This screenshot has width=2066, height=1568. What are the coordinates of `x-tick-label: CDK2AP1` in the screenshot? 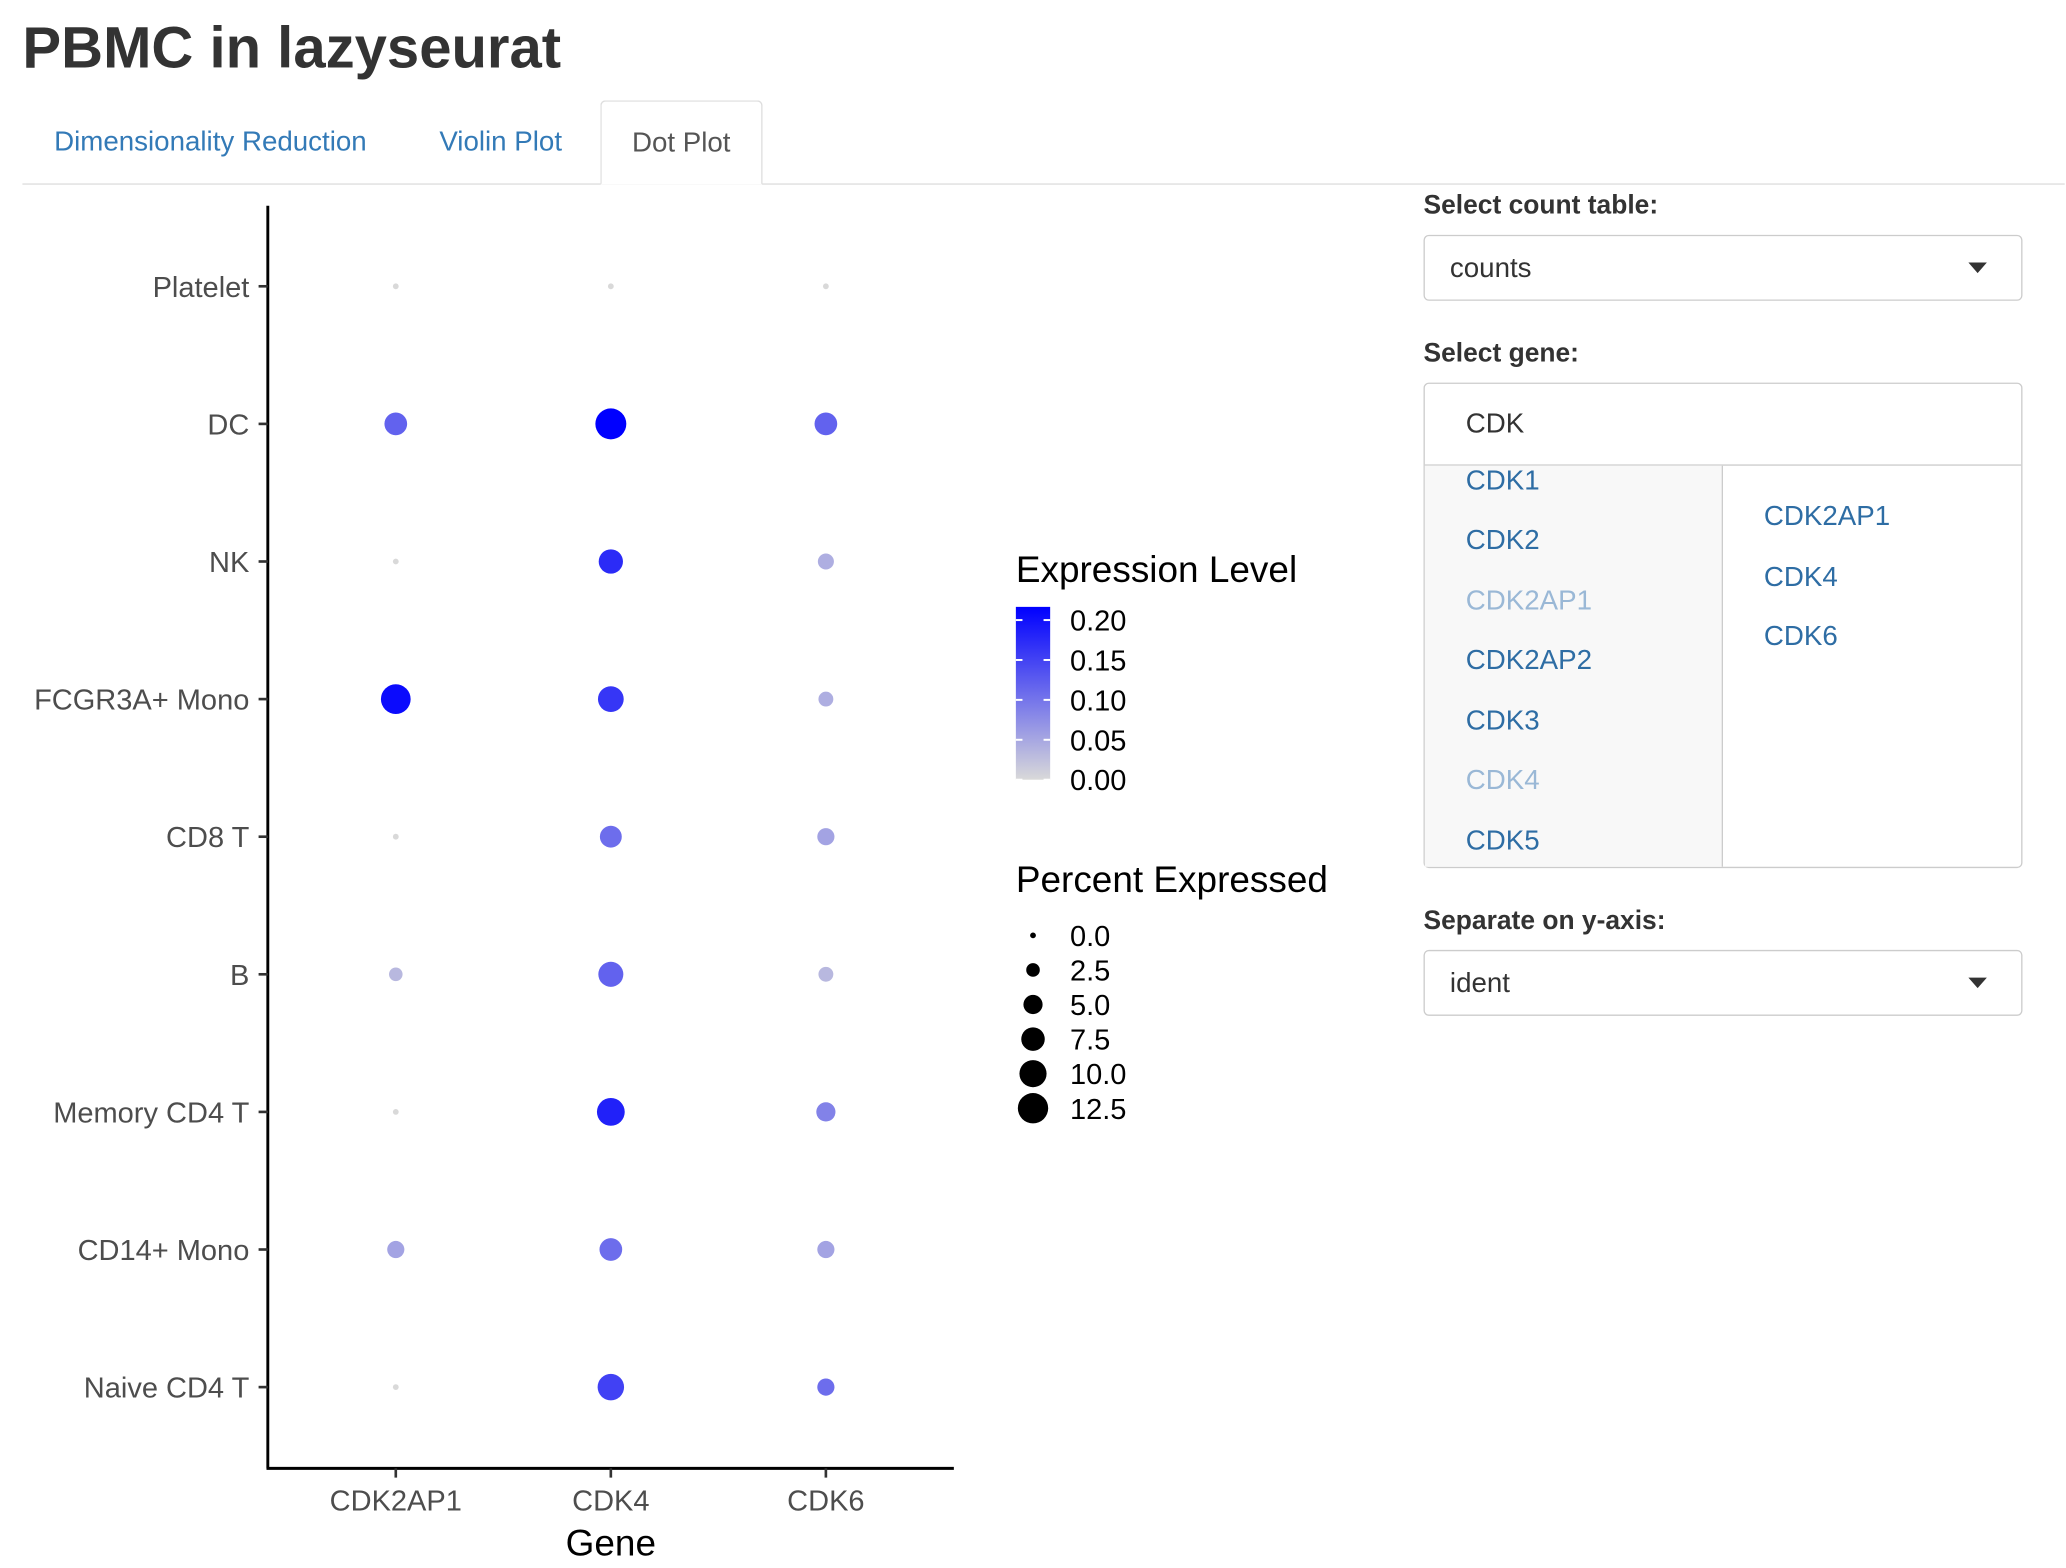 It's located at (396, 1502).